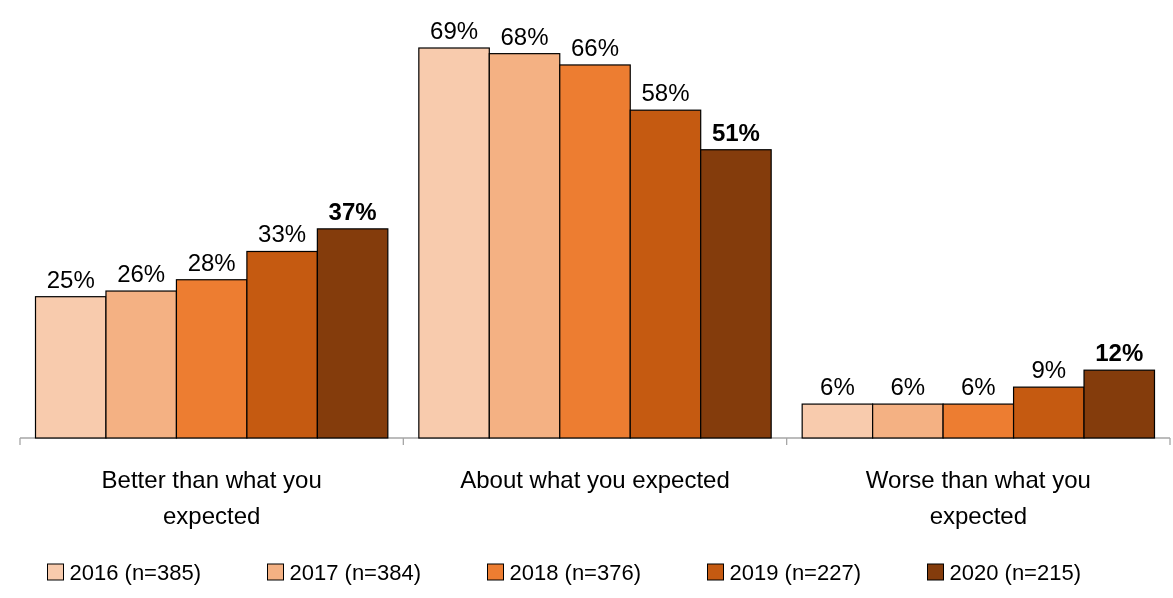  I want to click on legend-label: 2019 (n=227), so click(795, 572).